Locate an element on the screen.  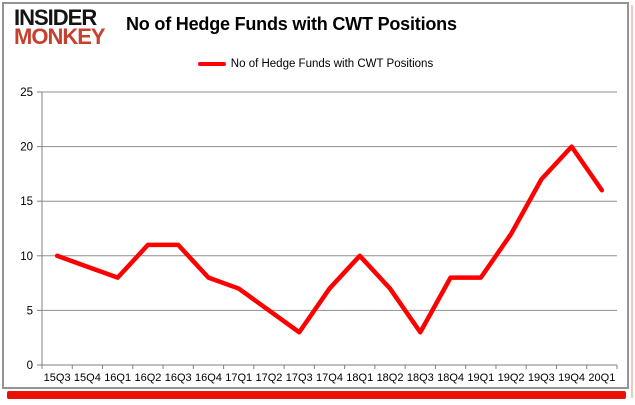
logo-word-monkey: MONKEY is located at coordinates (60, 36).